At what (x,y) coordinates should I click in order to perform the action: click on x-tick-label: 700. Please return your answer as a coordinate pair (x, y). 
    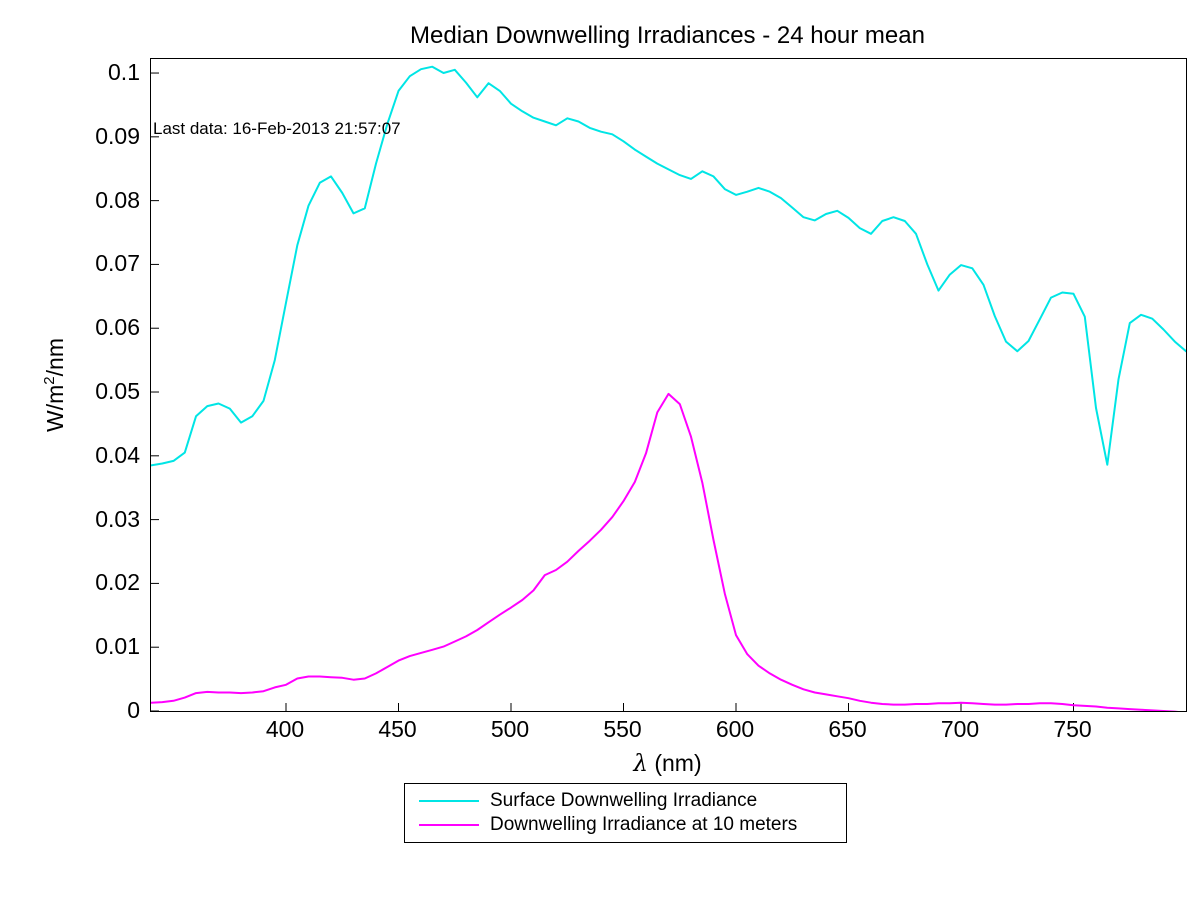
    Looking at the image, I should click on (960, 729).